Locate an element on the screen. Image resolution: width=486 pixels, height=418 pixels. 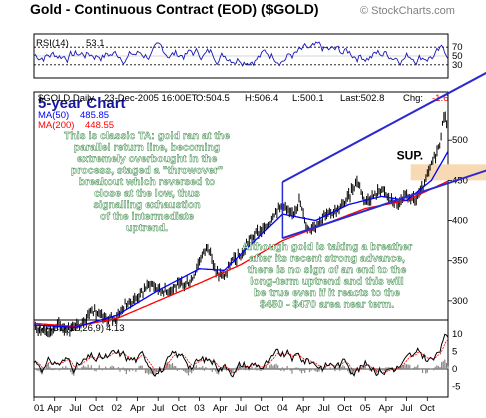
macd-tick-label-10: 10 is located at coordinates (457, 334).